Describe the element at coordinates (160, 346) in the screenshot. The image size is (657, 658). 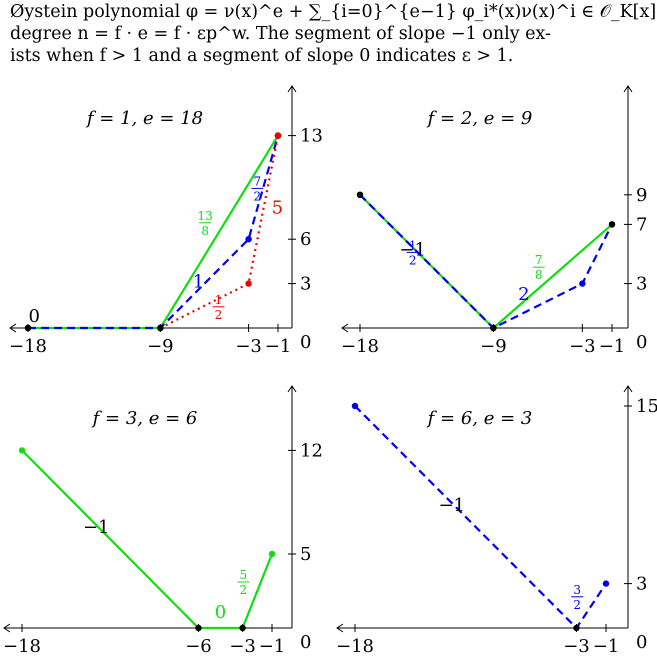
I see `panel-1-xtick-label: −9` at that location.